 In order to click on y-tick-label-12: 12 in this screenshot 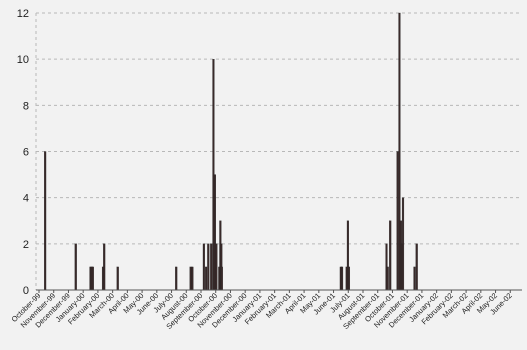, I will do `click(23, 14)`.